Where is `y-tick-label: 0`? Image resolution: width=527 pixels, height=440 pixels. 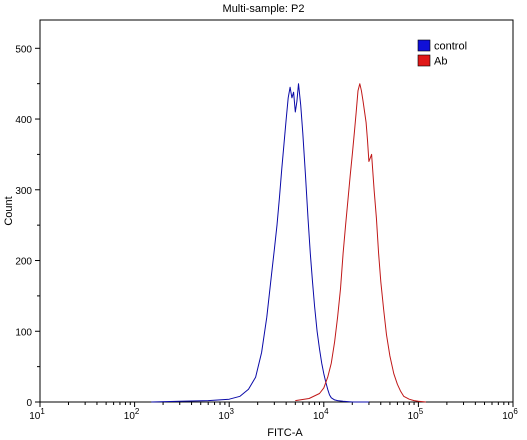 y-tick-label: 0 is located at coordinates (29, 403).